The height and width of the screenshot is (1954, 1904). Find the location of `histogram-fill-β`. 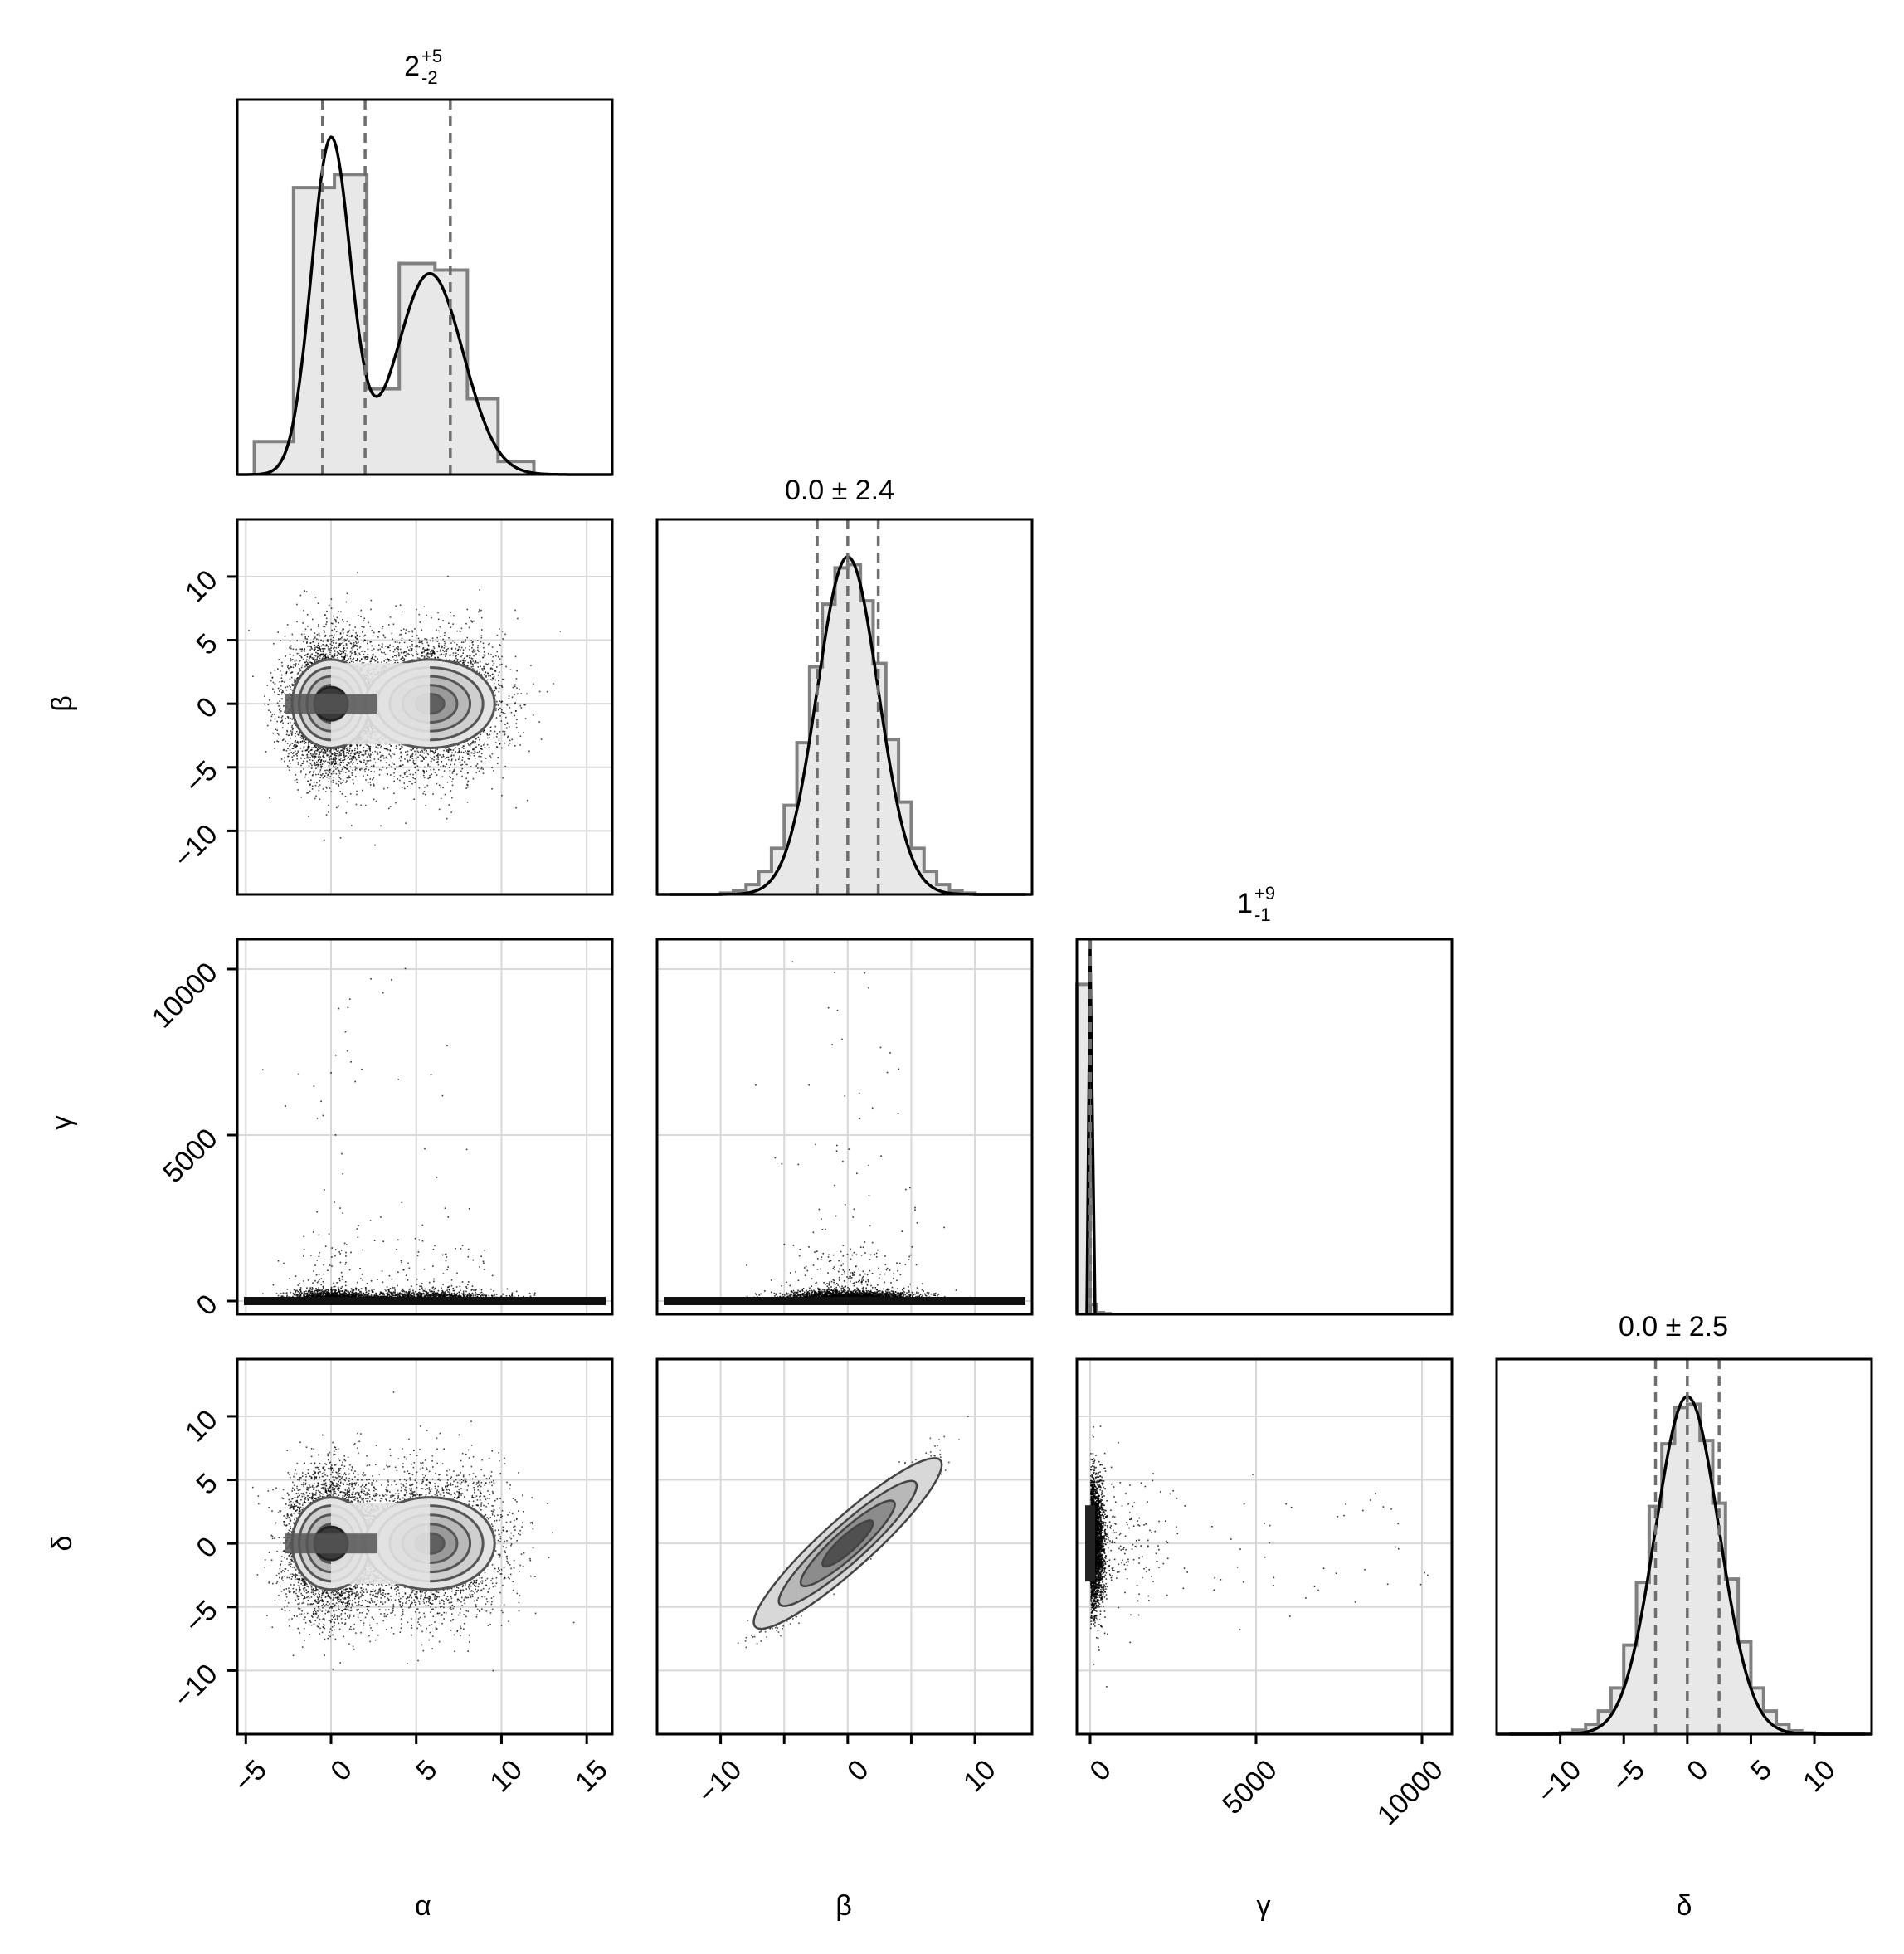

histogram-fill-β is located at coordinates (848, 729).